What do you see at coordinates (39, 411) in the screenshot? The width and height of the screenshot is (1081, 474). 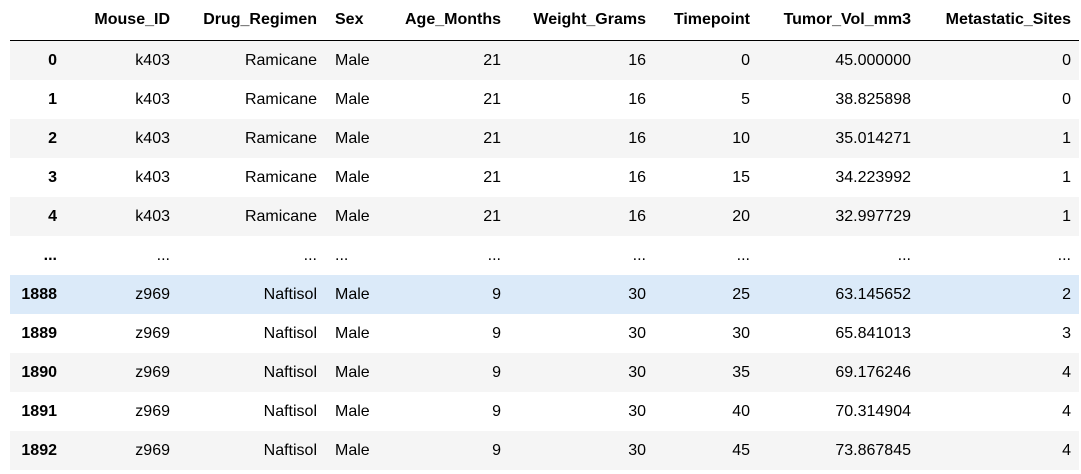 I see `row-index: 1891` at bounding box center [39, 411].